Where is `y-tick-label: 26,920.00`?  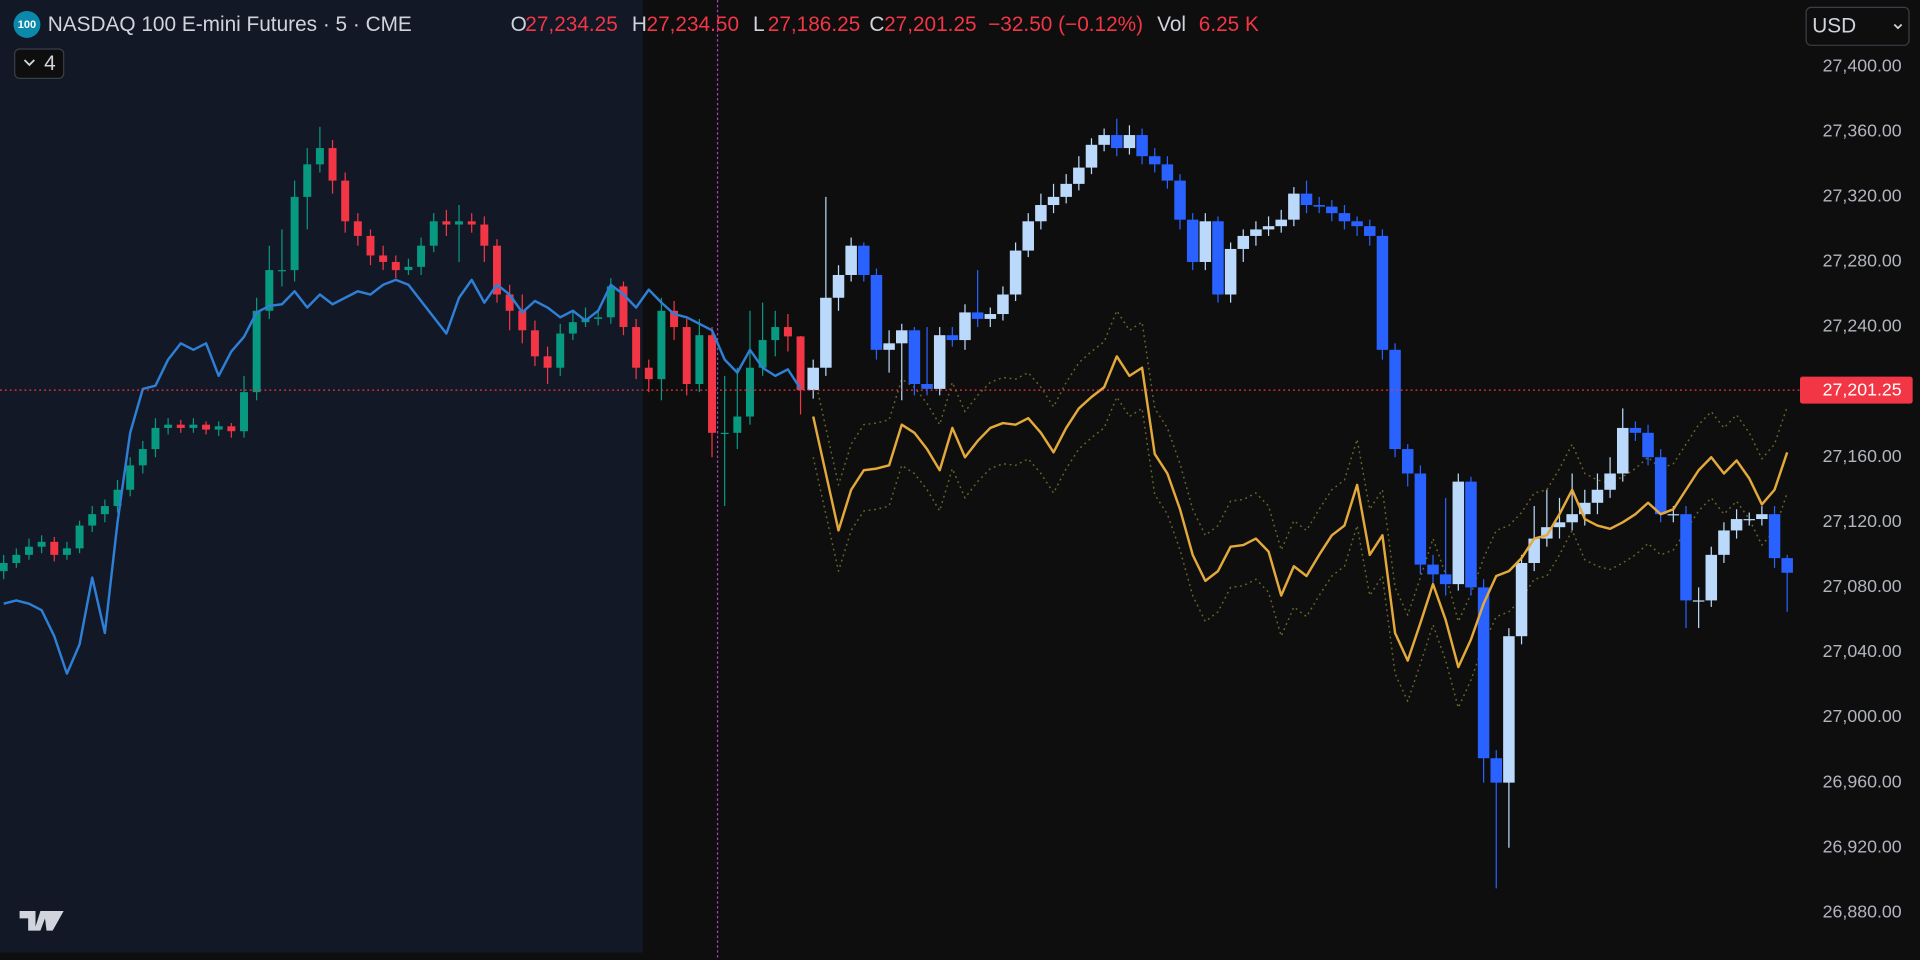
y-tick-label: 26,920.00 is located at coordinates (1862, 846).